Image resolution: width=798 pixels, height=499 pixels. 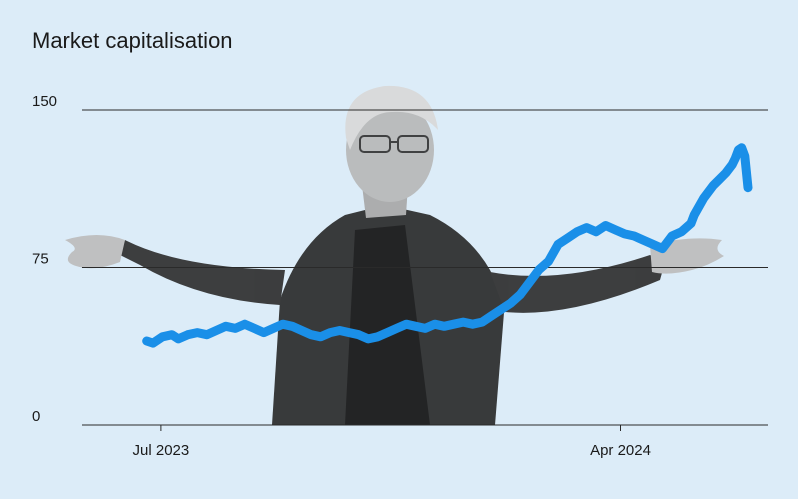 I want to click on x-tick-labels: Jul 2023 Apr 2024, so click(x=392, y=442).